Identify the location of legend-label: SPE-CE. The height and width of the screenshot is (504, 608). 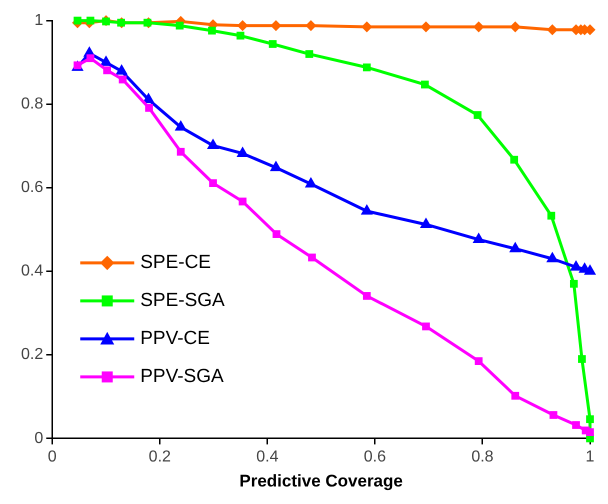
(175, 263).